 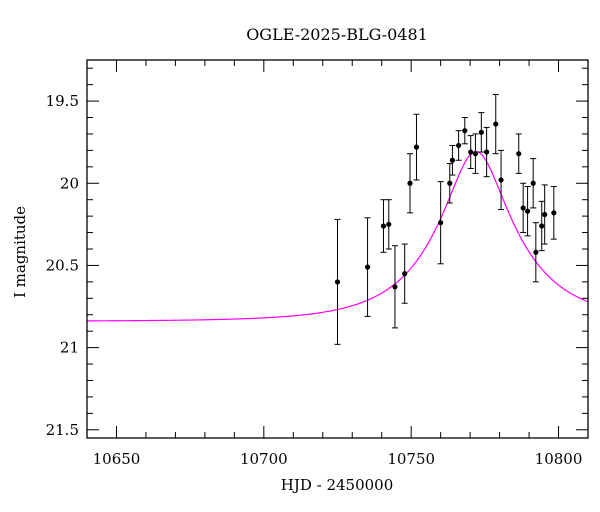 What do you see at coordinates (264, 459) in the screenshot?
I see `x-tick-label: 10700` at bounding box center [264, 459].